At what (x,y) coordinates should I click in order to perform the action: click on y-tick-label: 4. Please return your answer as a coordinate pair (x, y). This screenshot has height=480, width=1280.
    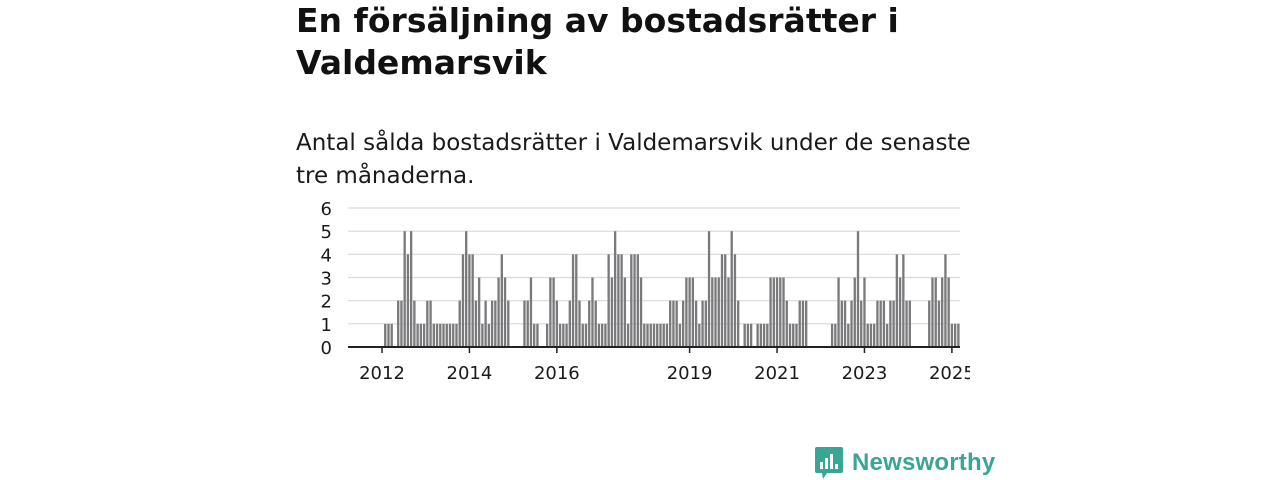
    Looking at the image, I should click on (326, 255).